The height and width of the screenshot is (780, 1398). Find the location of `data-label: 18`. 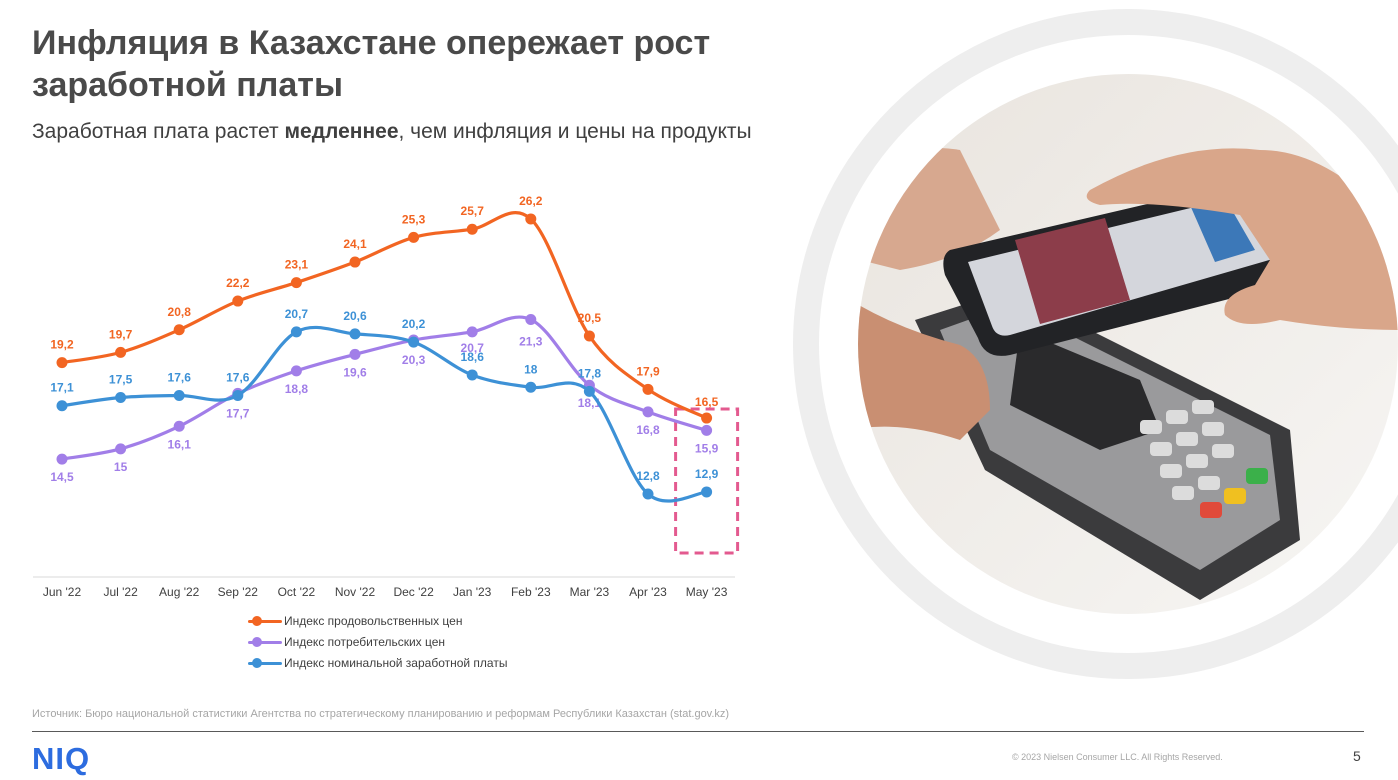

data-label: 18 is located at coordinates (531, 369).